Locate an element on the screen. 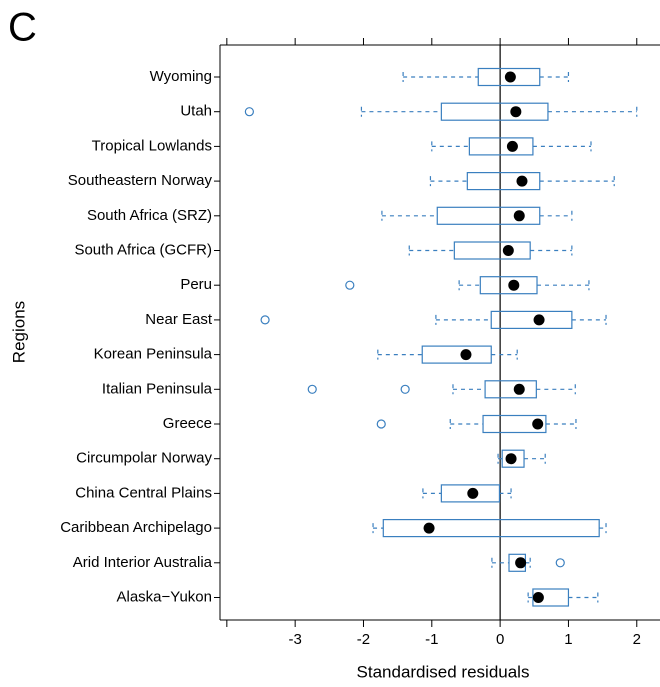 The width and height of the screenshot is (660, 687). x-tick-label: 1 is located at coordinates (568, 639).